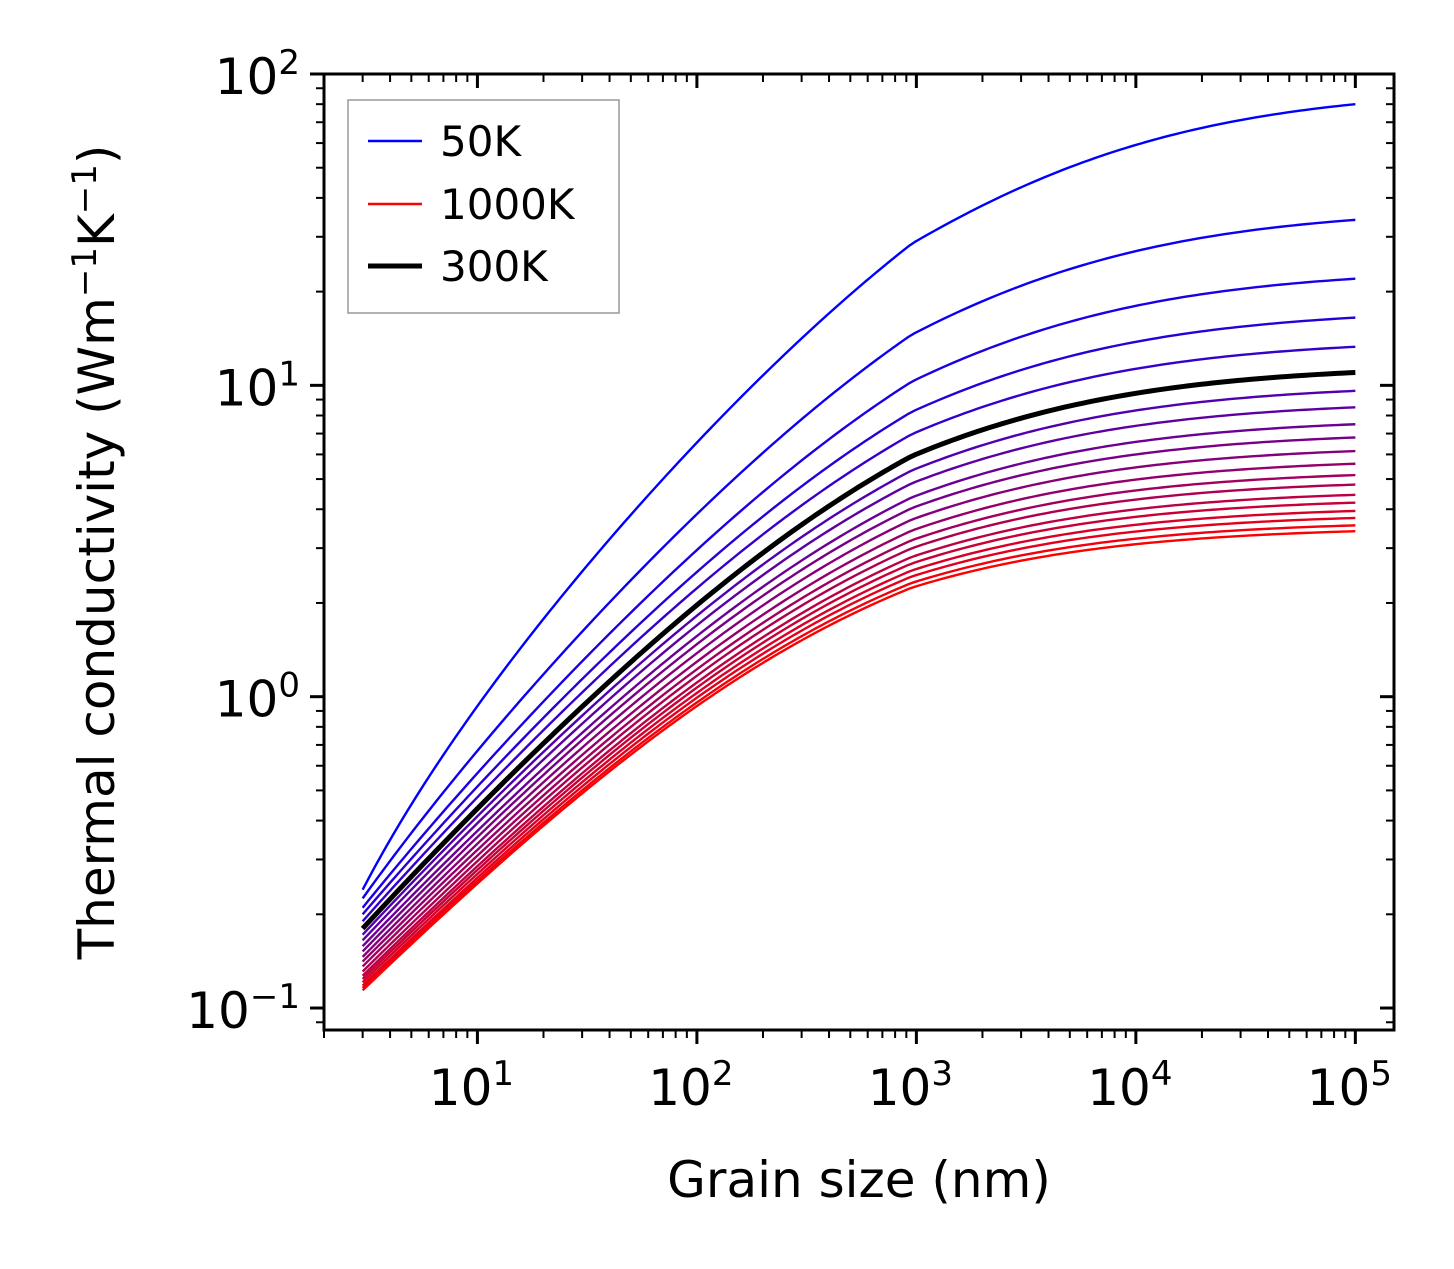  I want to click on y-tick-label: 10⁰, so click(257, 697).